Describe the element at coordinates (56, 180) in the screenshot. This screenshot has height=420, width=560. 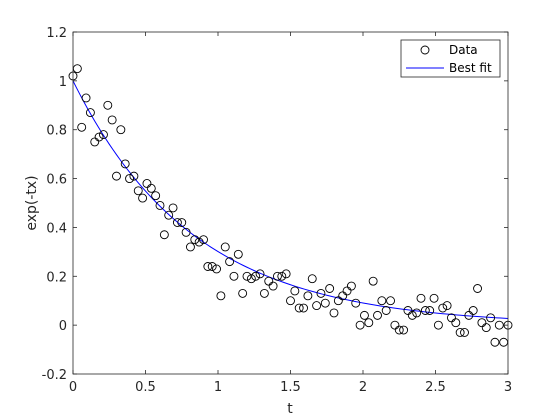
I see `y-tick-label: 0.6` at that location.